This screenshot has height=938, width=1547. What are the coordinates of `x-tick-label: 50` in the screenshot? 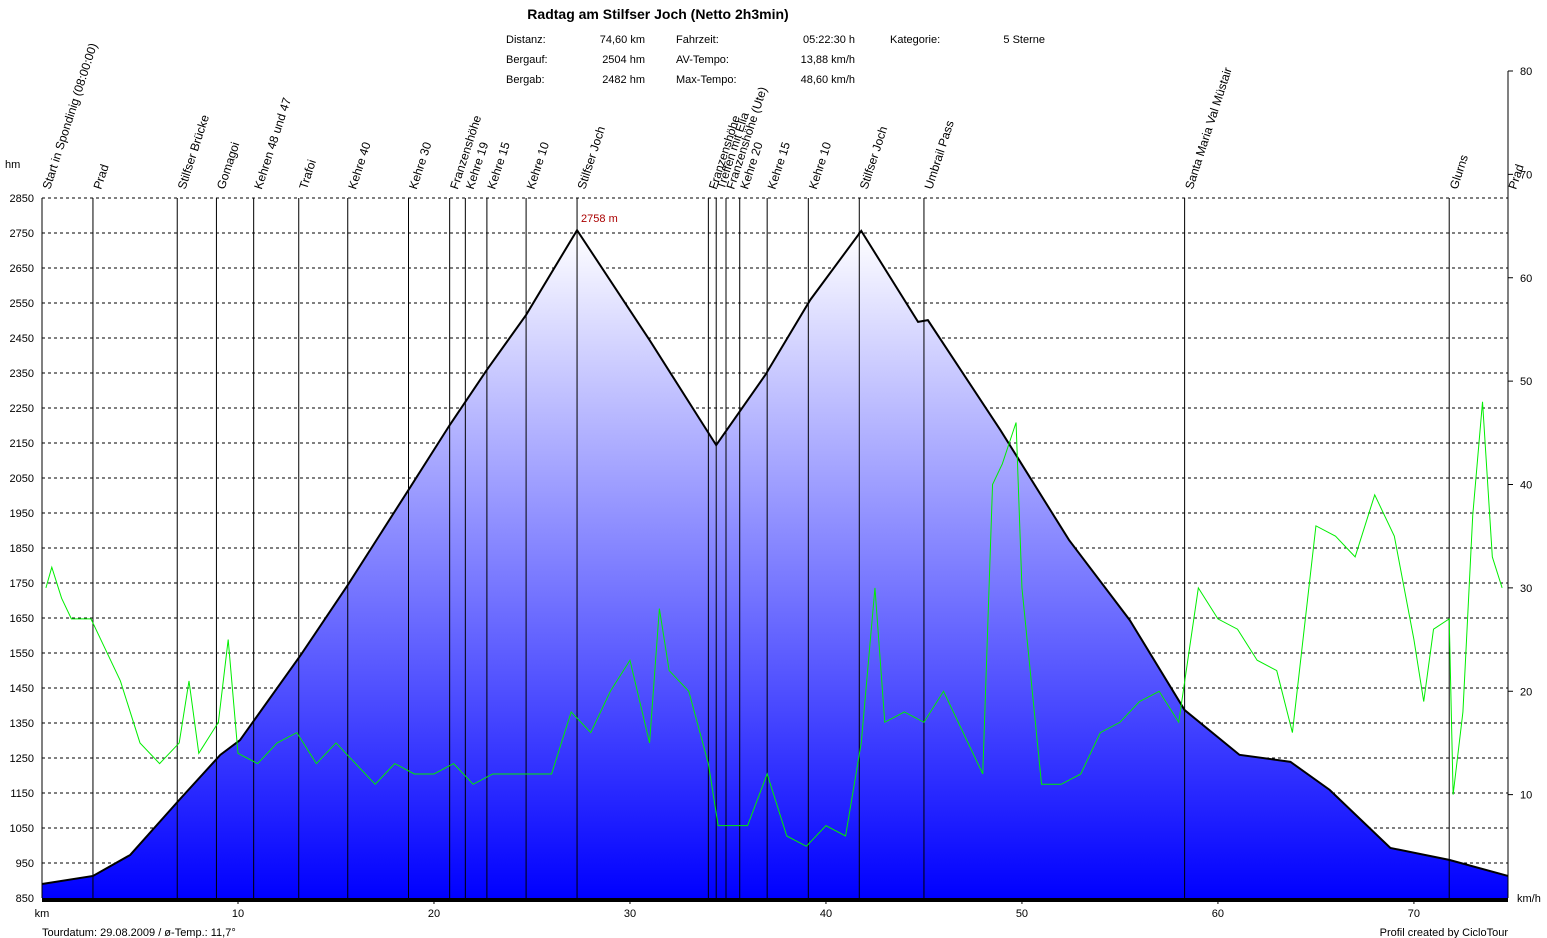 It's located at (1022, 914).